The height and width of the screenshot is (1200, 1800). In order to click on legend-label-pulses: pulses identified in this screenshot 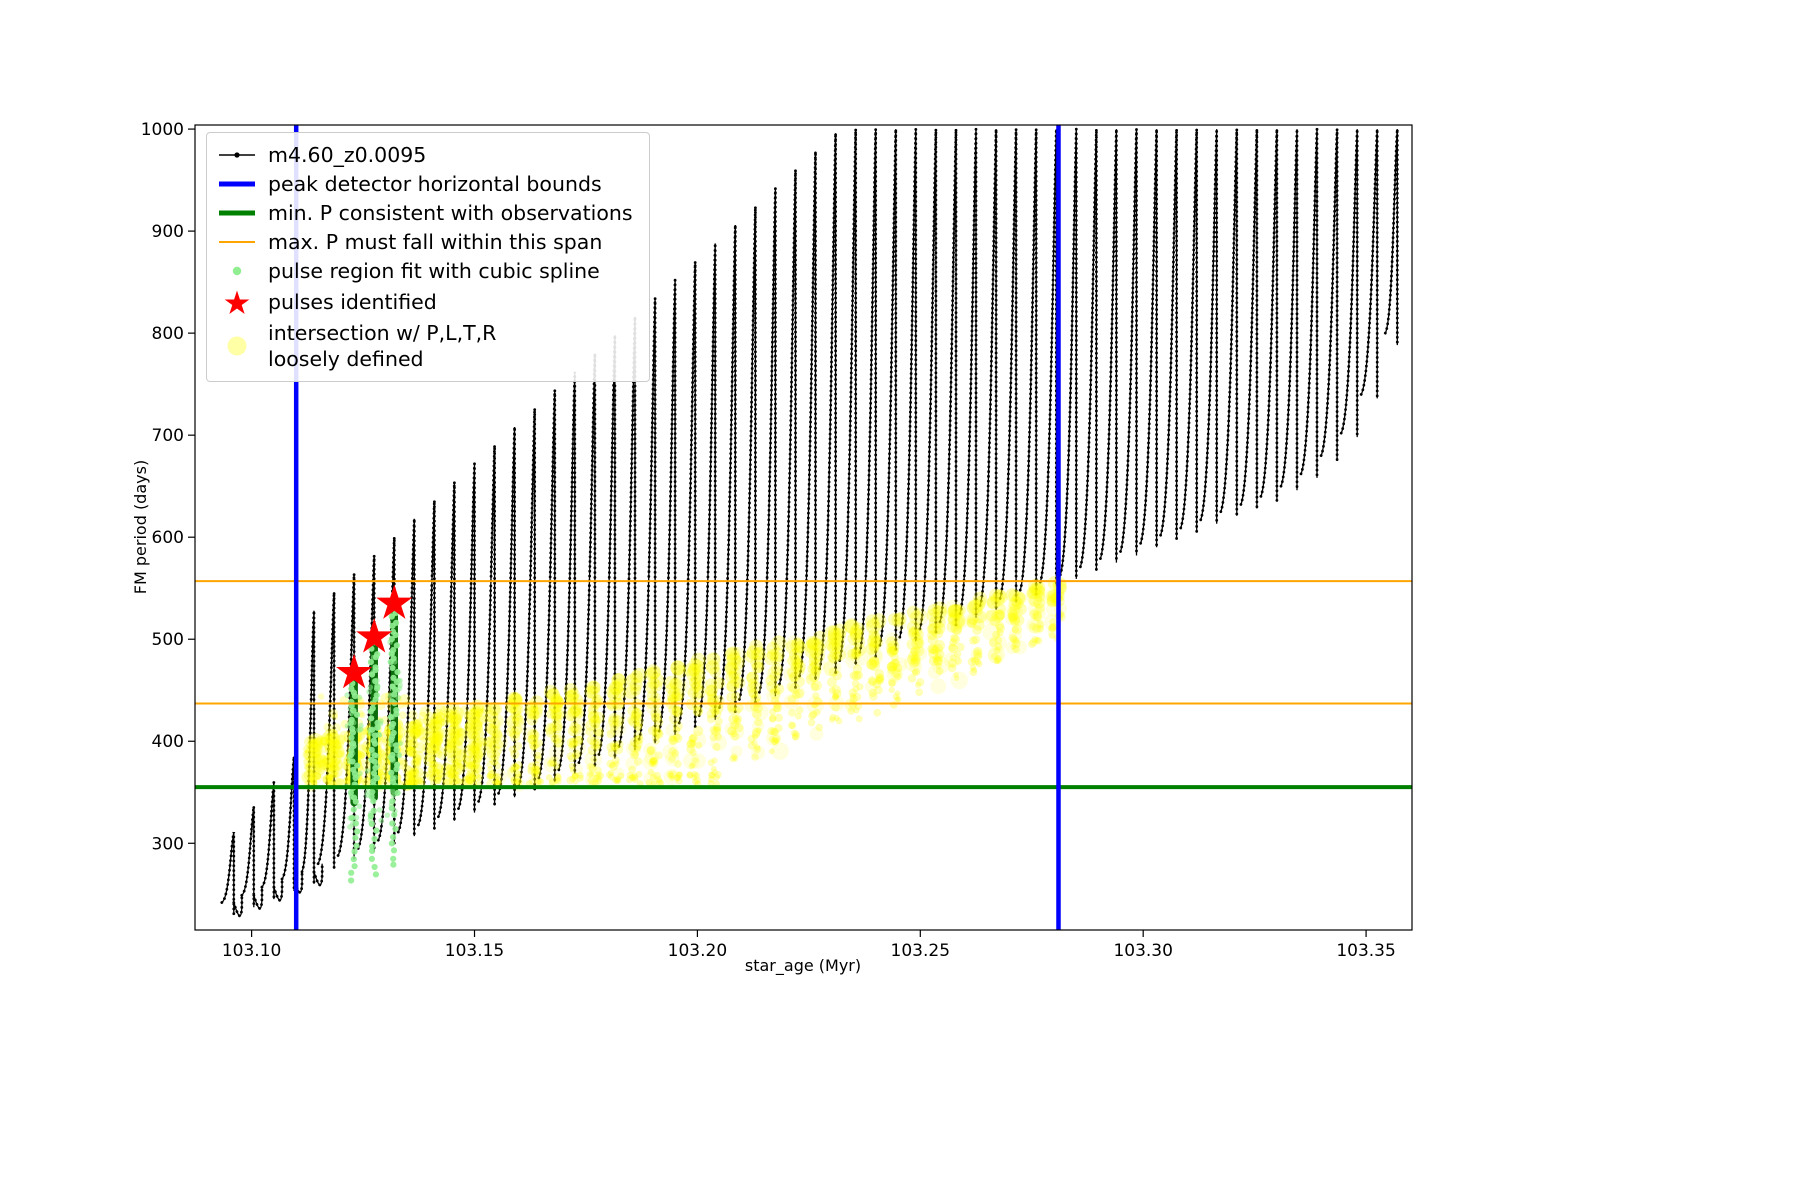, I will do `click(352, 302)`.